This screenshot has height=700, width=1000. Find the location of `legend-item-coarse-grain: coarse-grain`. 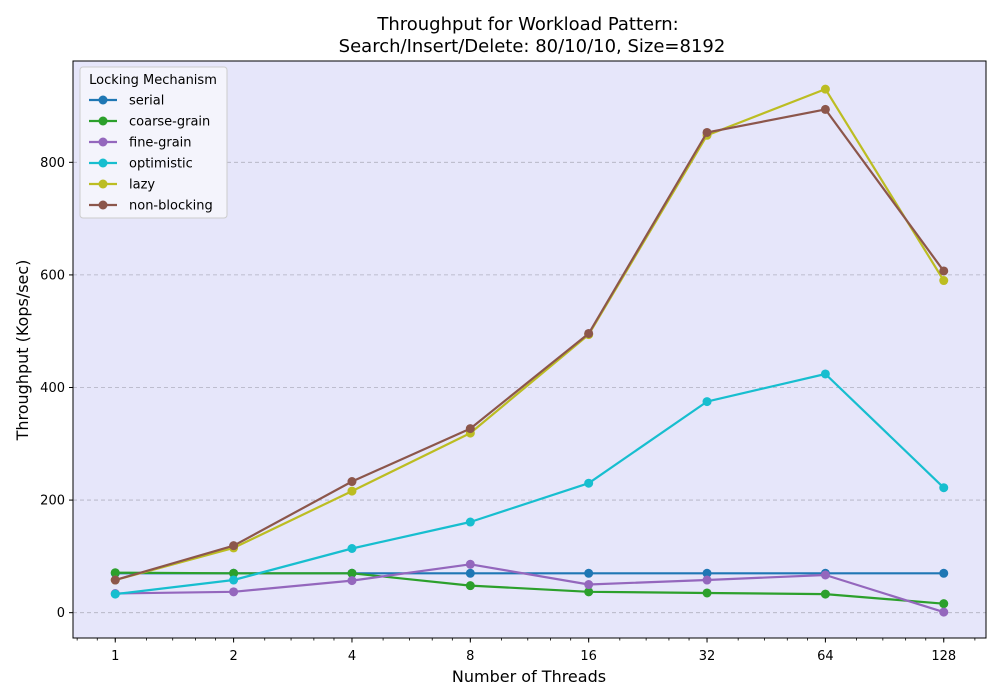

legend-item-coarse-grain: coarse-grain is located at coordinates (149, 122).